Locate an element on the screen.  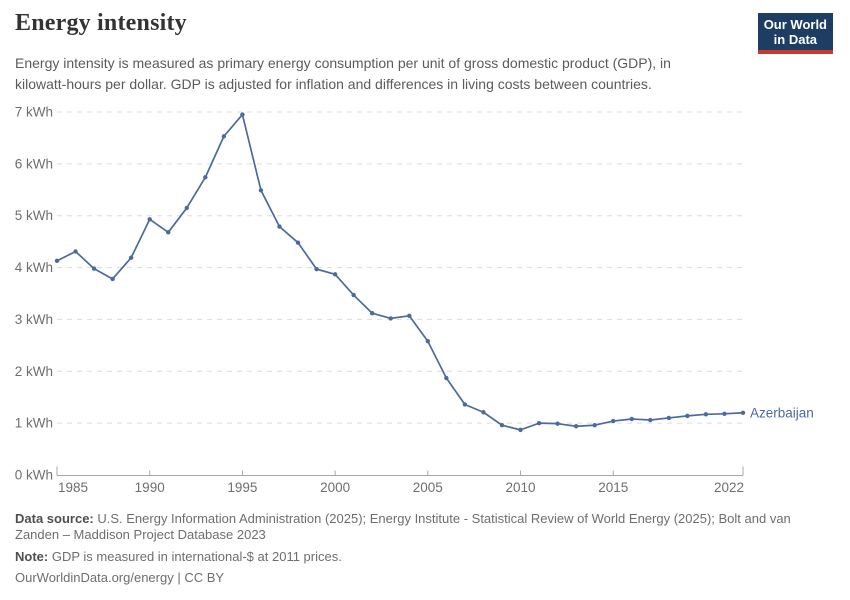
y-axis-label: 7 kWh is located at coordinates (34, 112).